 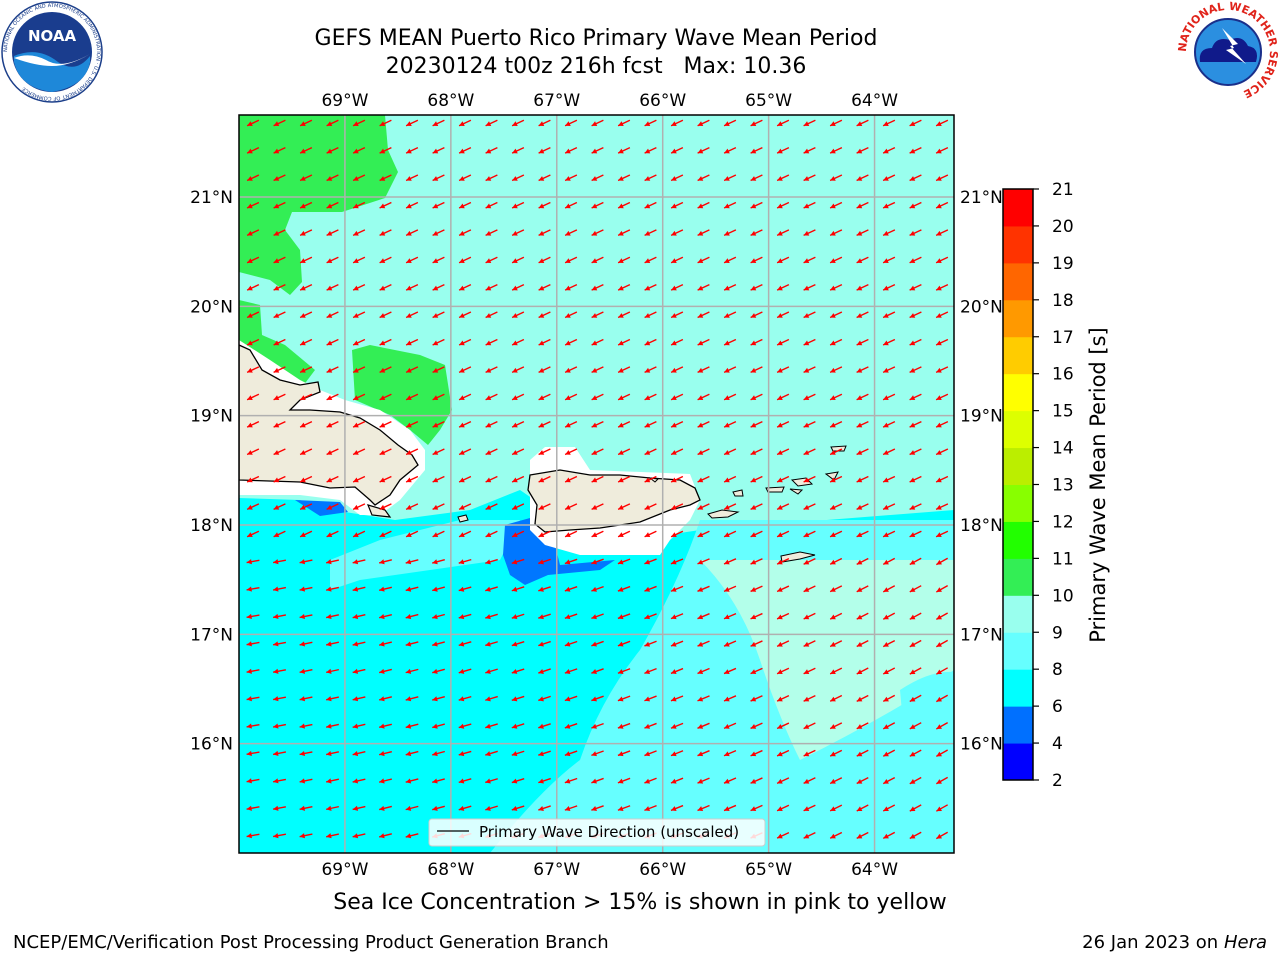 What do you see at coordinates (52, 36) in the screenshot?
I see `noaa-logo-text: NOAA` at bounding box center [52, 36].